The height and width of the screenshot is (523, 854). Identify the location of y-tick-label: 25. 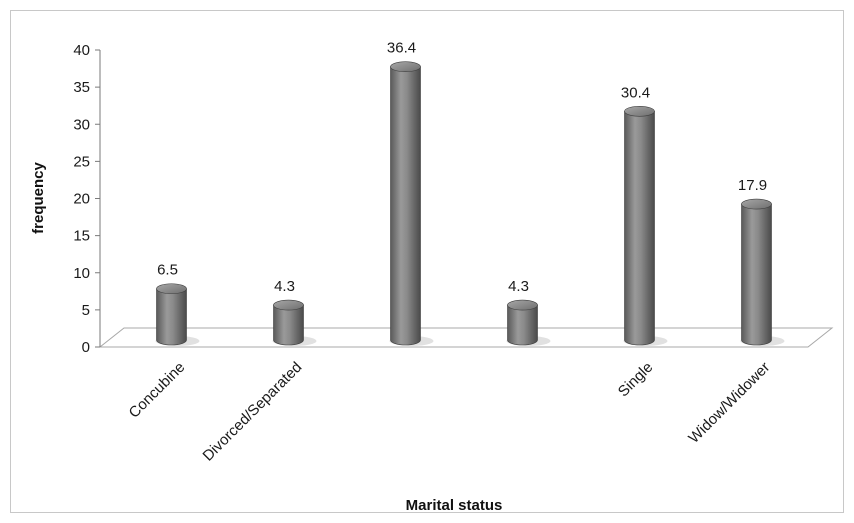
(81, 161).